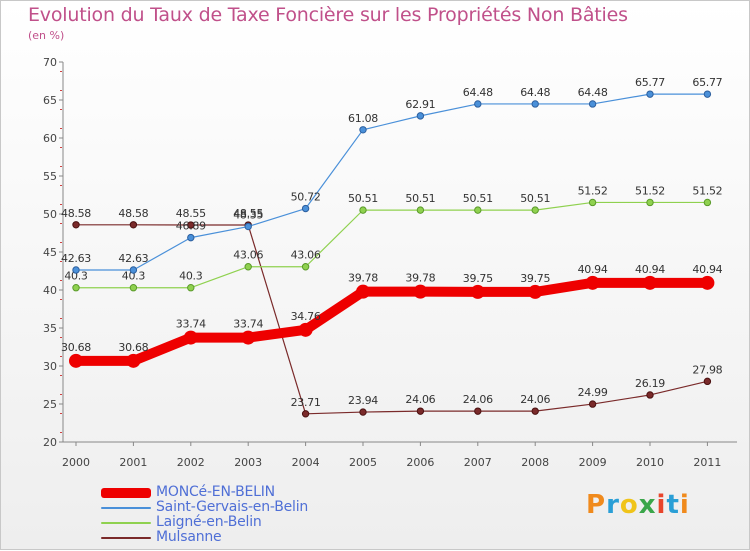  I want to click on logo-letter: t, so click(673, 505).